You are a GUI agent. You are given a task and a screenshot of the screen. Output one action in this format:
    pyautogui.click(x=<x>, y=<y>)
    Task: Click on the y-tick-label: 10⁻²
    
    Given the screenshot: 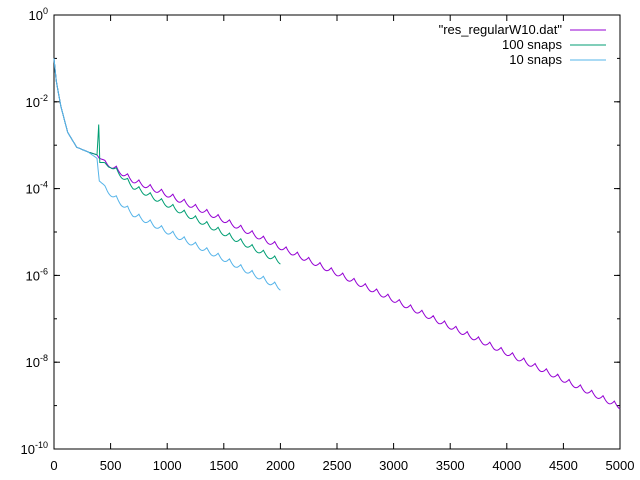 What is the action you would take?
    pyautogui.click(x=37, y=101)
    